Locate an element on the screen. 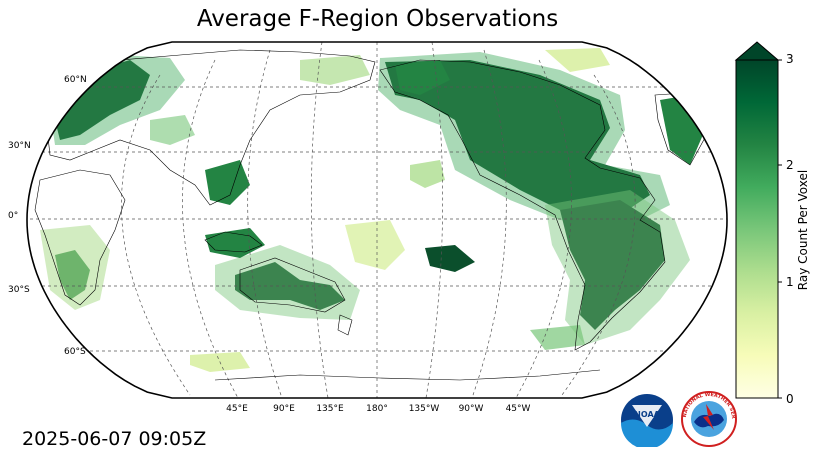  field-south-america is located at coordinates (612, 265).